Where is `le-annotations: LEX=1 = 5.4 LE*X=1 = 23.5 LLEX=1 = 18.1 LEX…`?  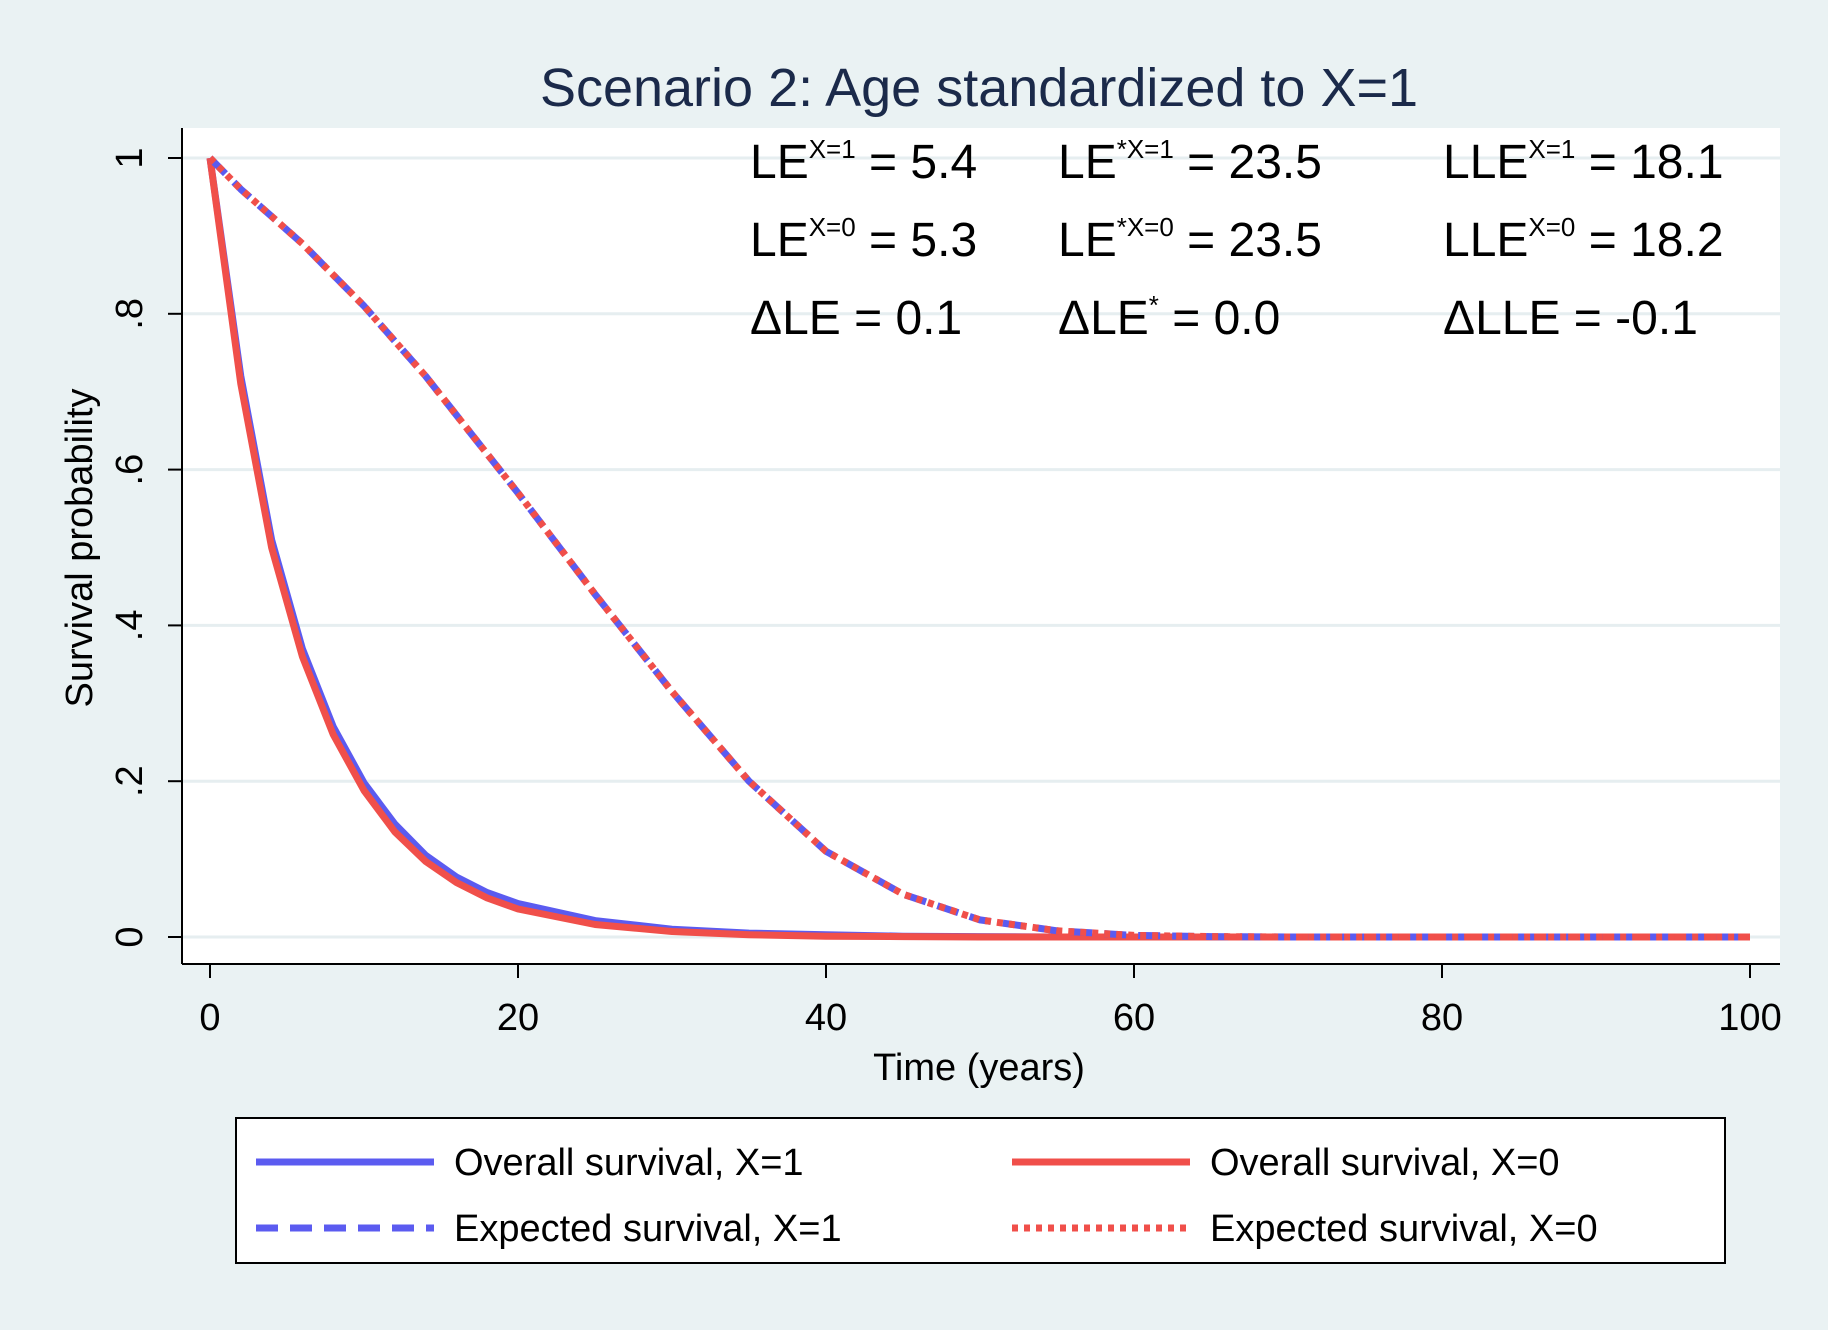 le-annotations: LEX=1 = 5.4 LE*X=1 = 23.5 LLEX=1 = 18.1 LEX… is located at coordinates (1237, 239).